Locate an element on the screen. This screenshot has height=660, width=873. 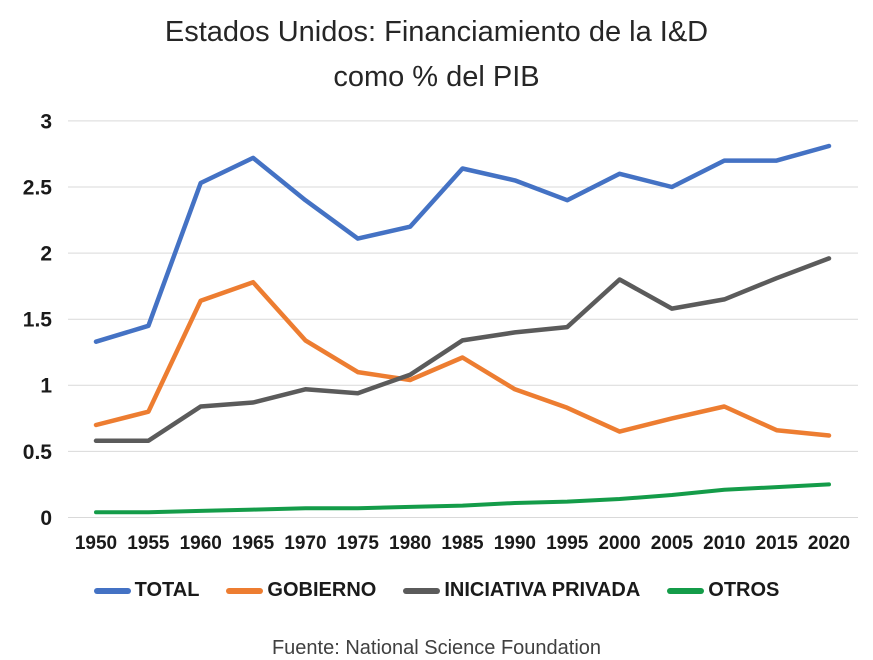
chart-title-line2: como % del PIB is located at coordinates (436, 76).